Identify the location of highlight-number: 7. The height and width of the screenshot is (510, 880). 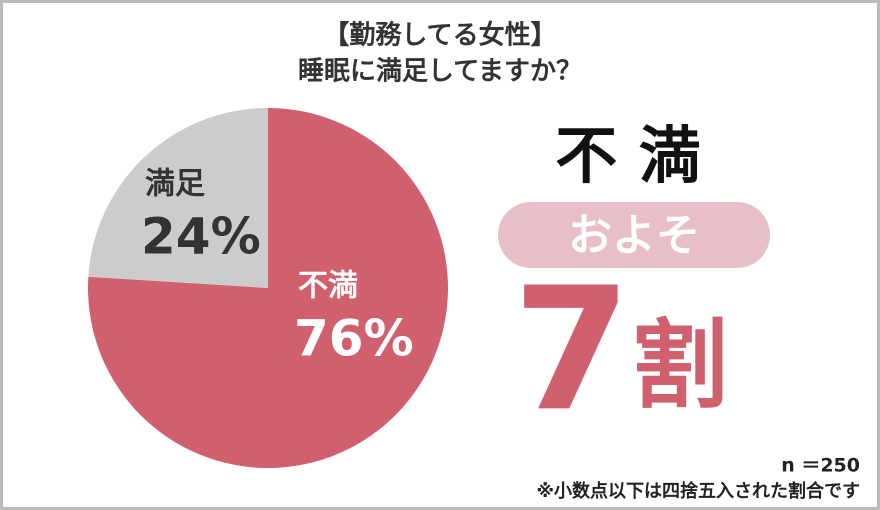
(572, 350).